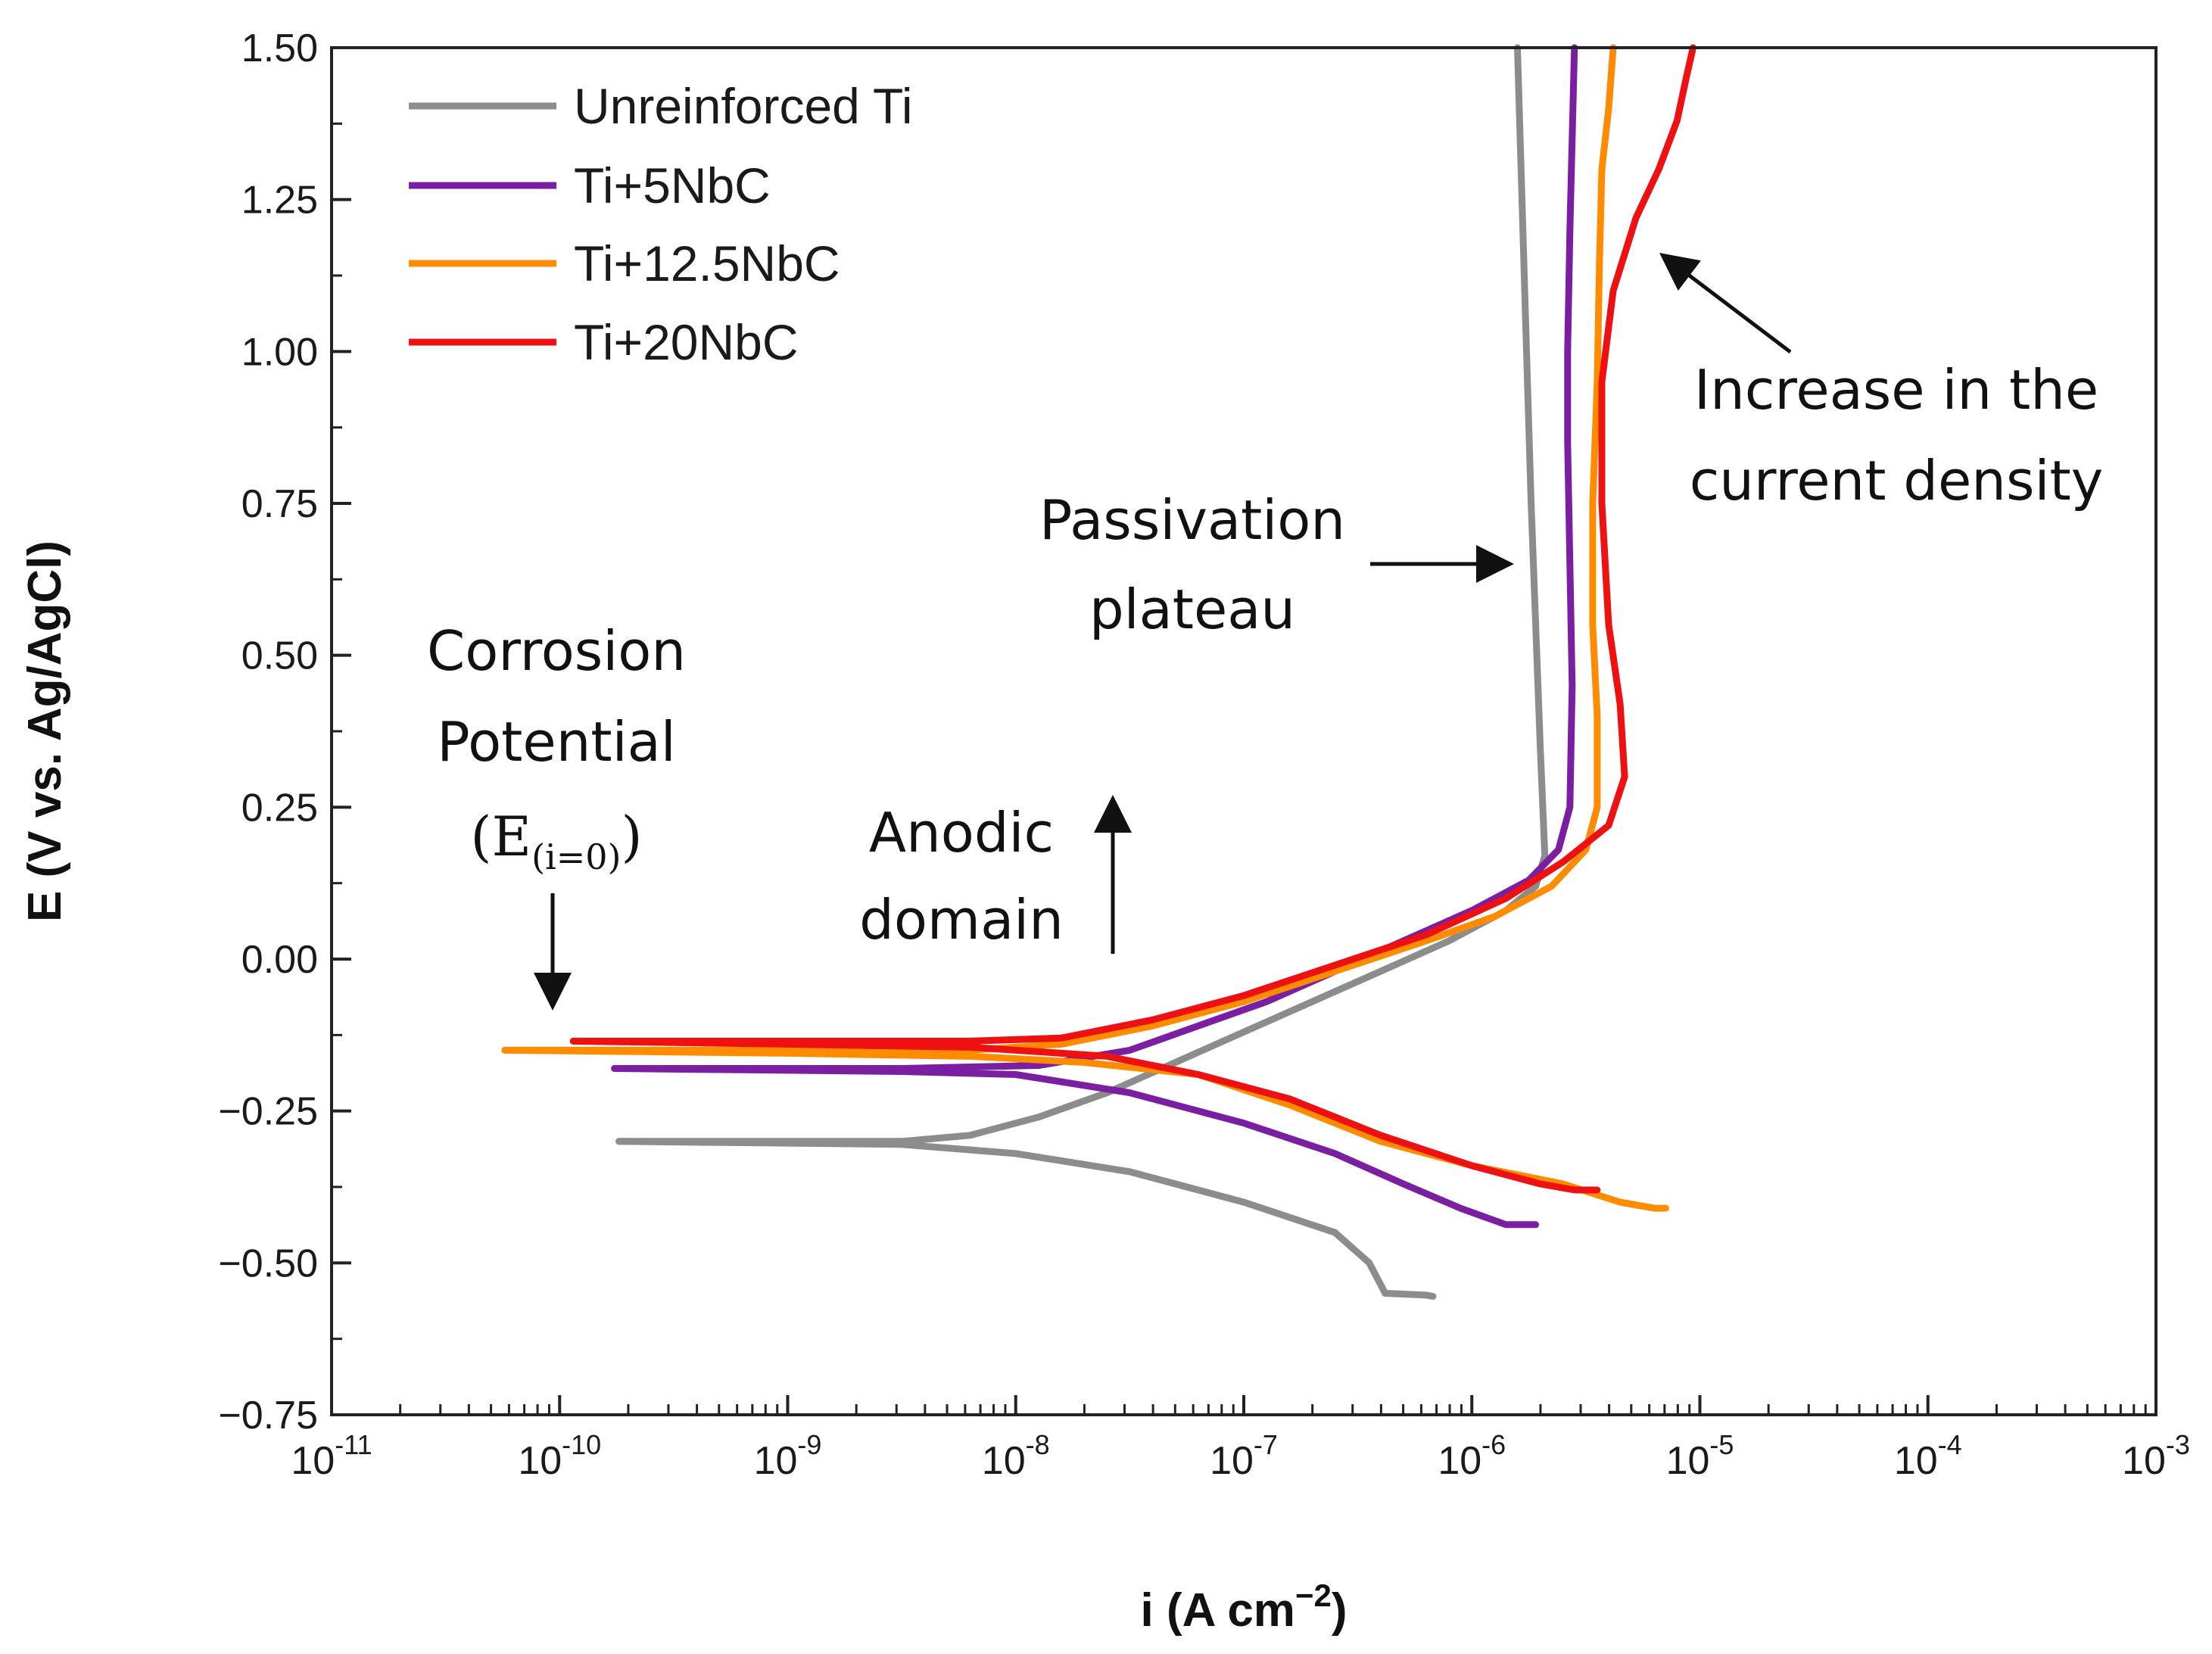  I want to click on legend-entry: Ti+20NbC, so click(604, 342).